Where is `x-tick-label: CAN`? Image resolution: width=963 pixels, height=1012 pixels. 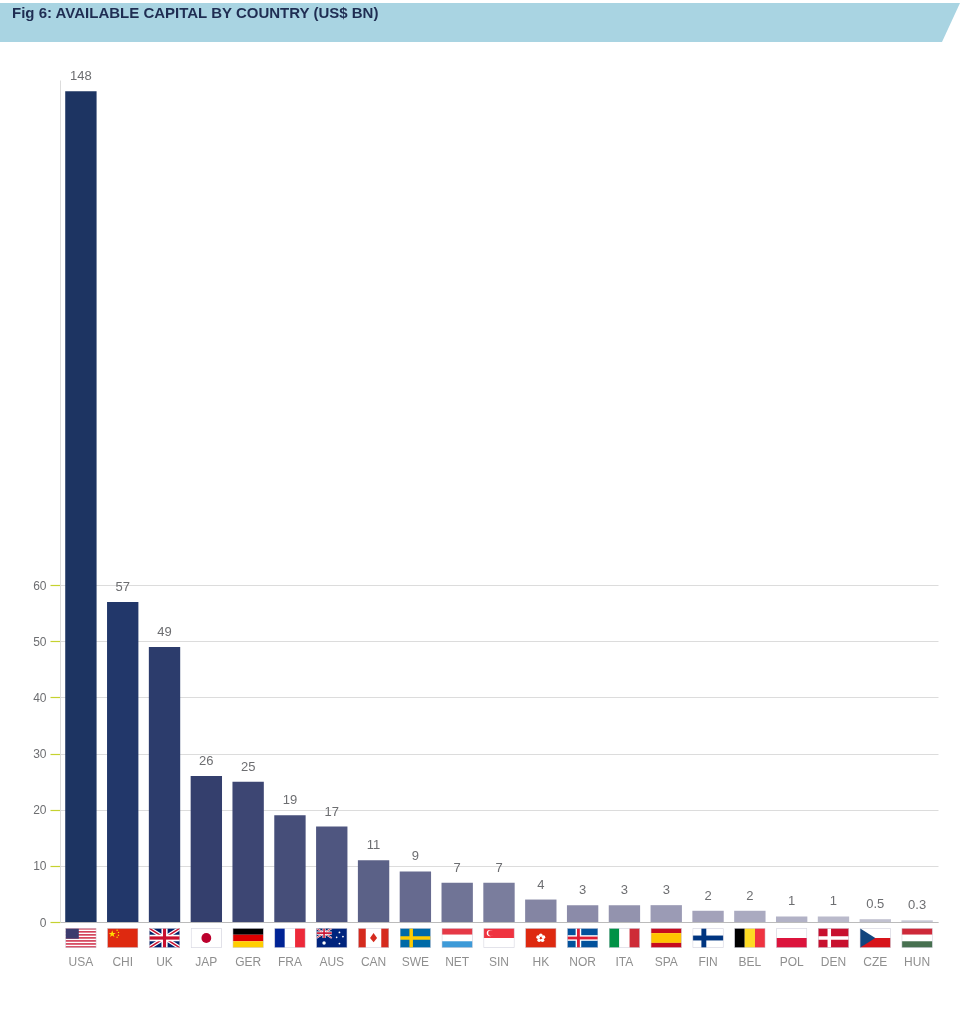
x-tick-label: CAN is located at coordinates (373, 961).